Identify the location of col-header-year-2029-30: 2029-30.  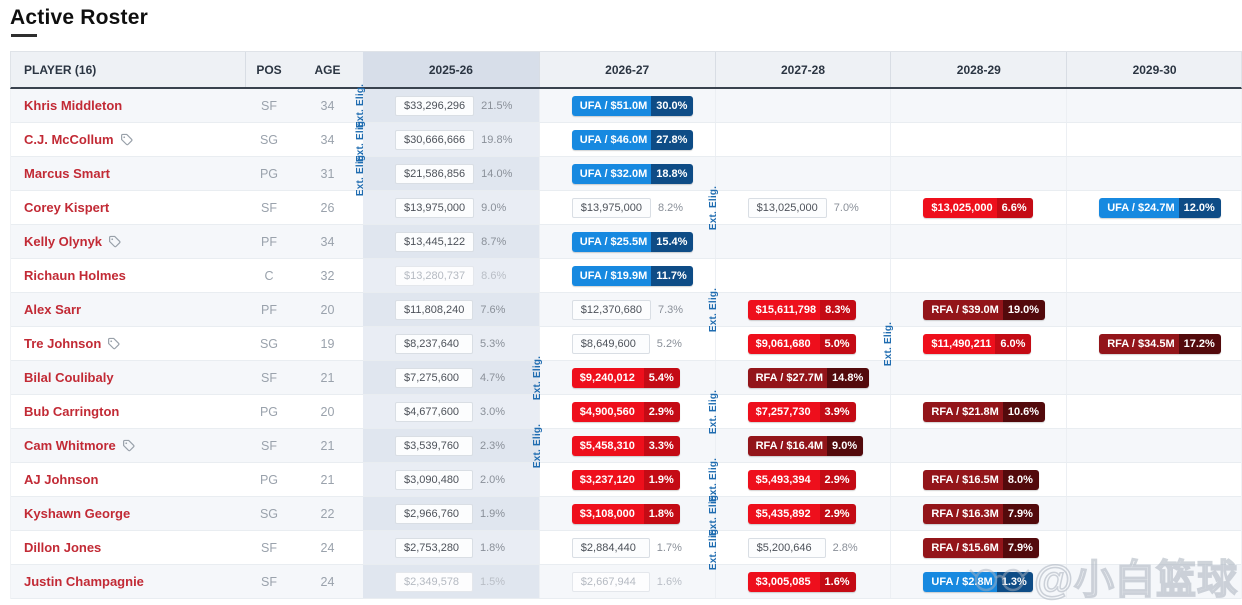
(1154, 69).